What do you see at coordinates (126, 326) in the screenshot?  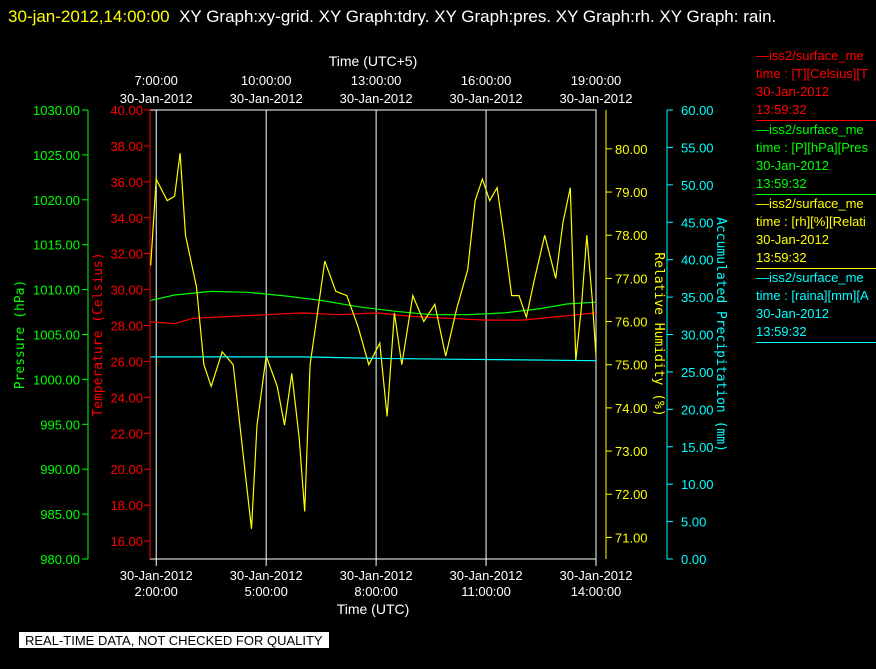 I see `temperature-tick-label: 28.00` at bounding box center [126, 326].